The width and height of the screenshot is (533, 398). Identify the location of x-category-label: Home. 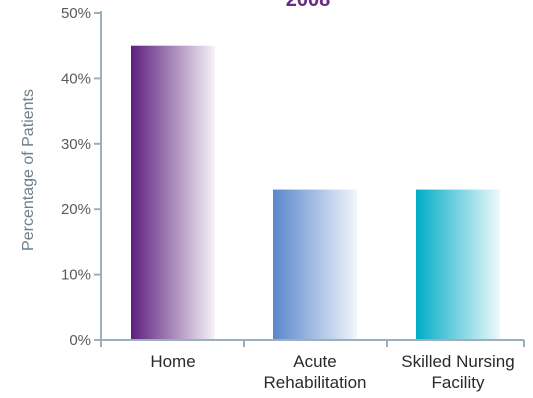
(172, 361).